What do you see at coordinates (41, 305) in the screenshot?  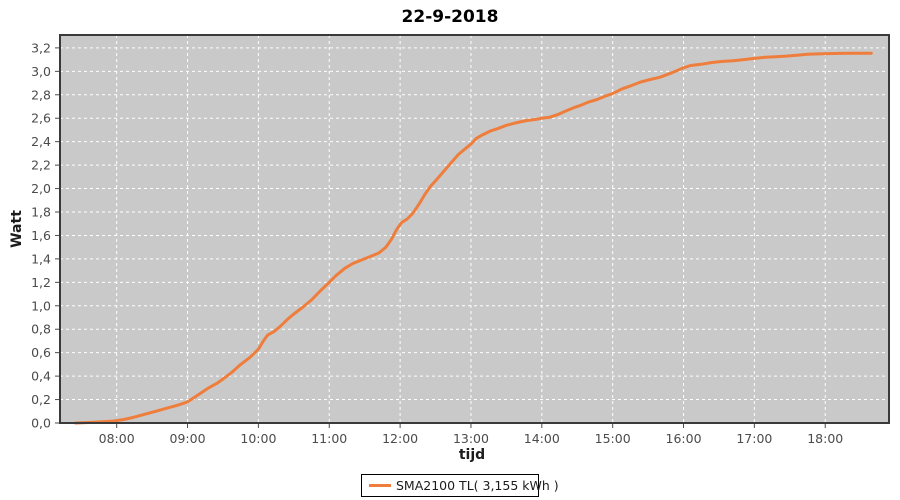 I see `y-tick-label: 1,0` at bounding box center [41, 305].